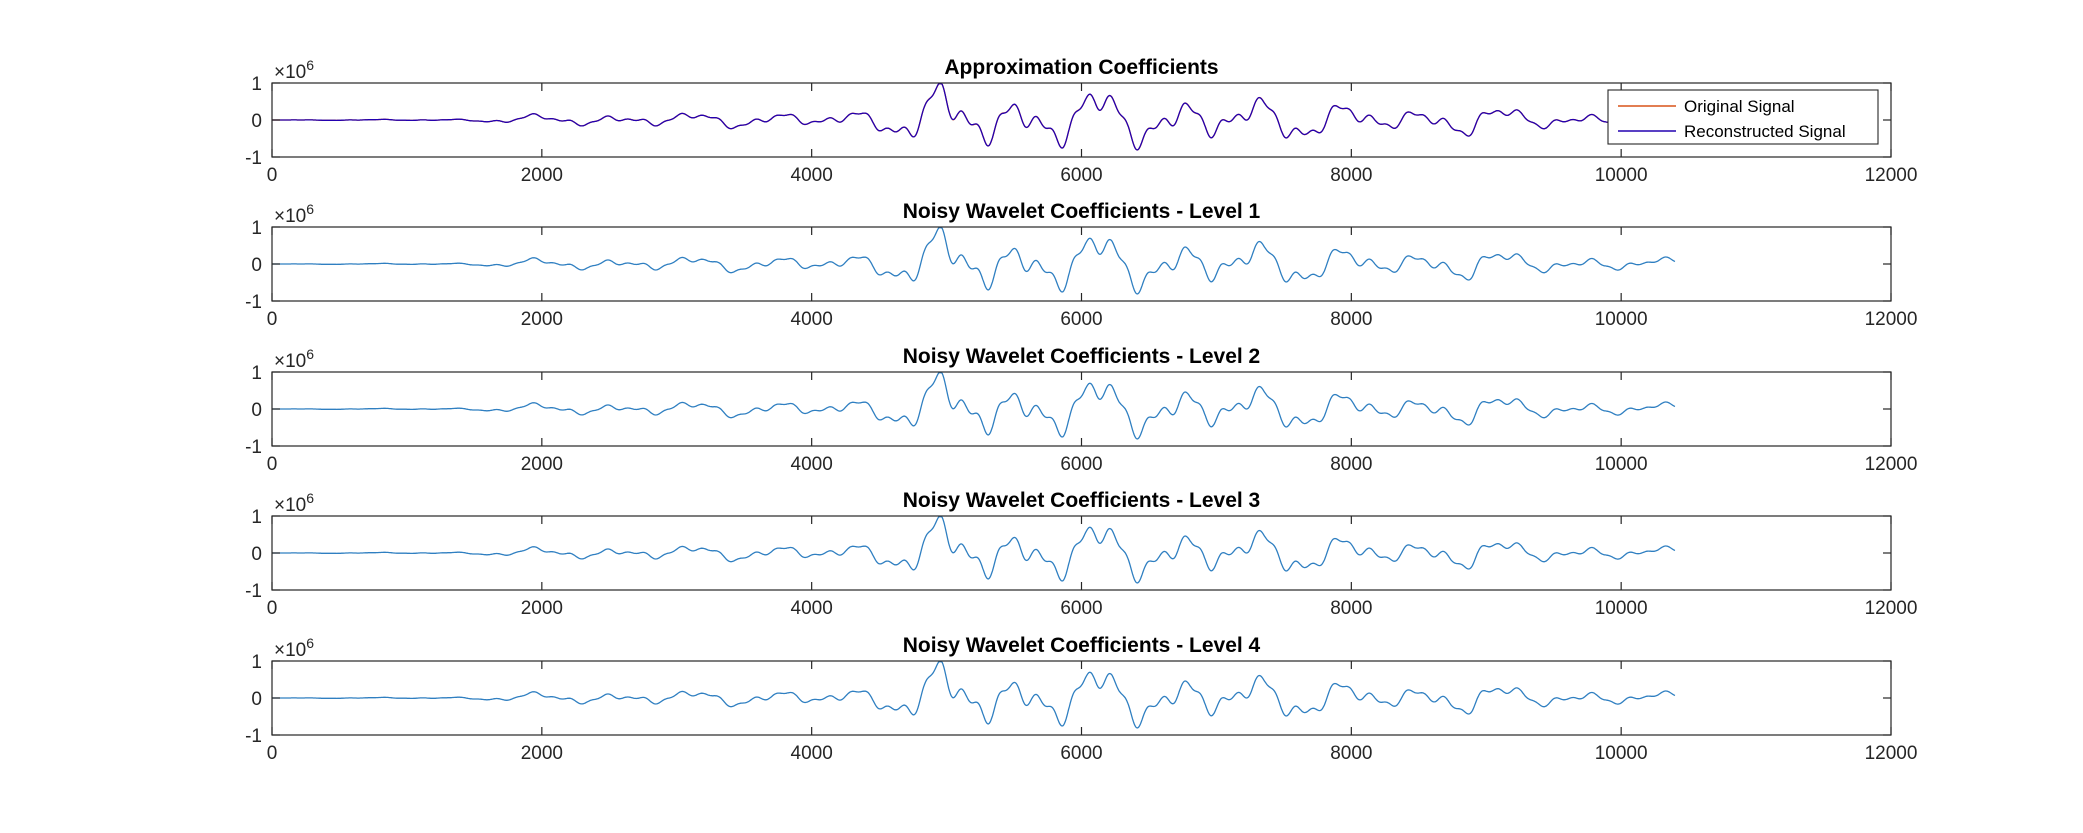 The image size is (2083, 833). I want to click on legend-entry-label: Reconstructed Signal, so click(1765, 131).